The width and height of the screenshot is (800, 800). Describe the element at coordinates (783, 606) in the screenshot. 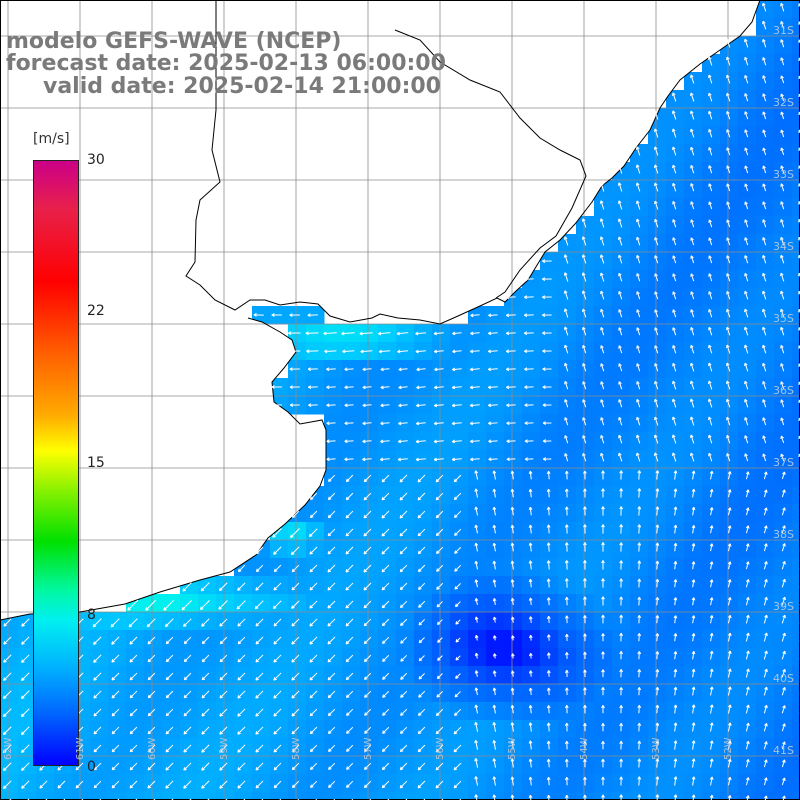

I see `lat-label: 39S` at that location.